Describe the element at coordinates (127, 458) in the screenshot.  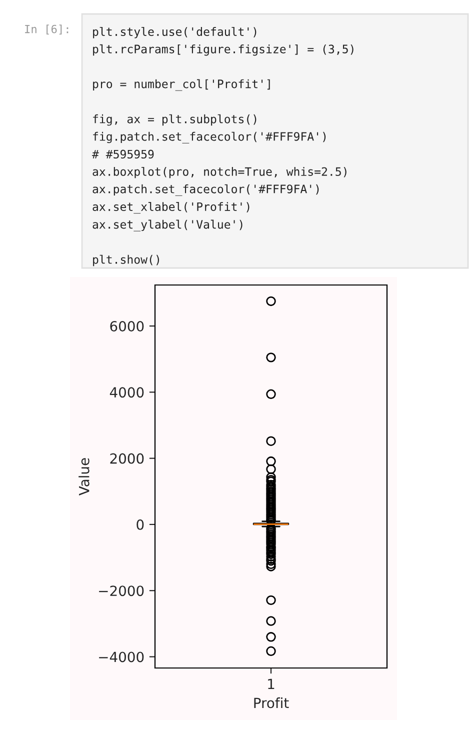
I see `y-tick-label: 2000` at that location.